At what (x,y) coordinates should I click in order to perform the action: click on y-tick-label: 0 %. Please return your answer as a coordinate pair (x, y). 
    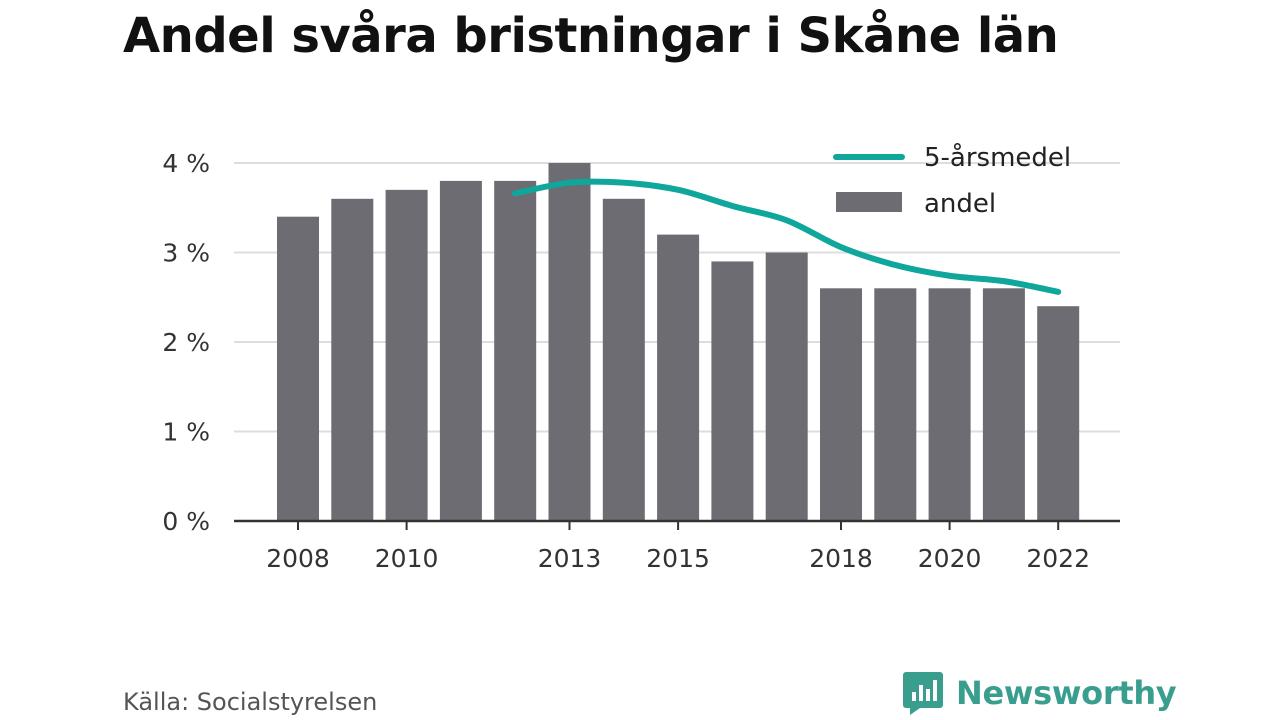
    Looking at the image, I should click on (186, 521).